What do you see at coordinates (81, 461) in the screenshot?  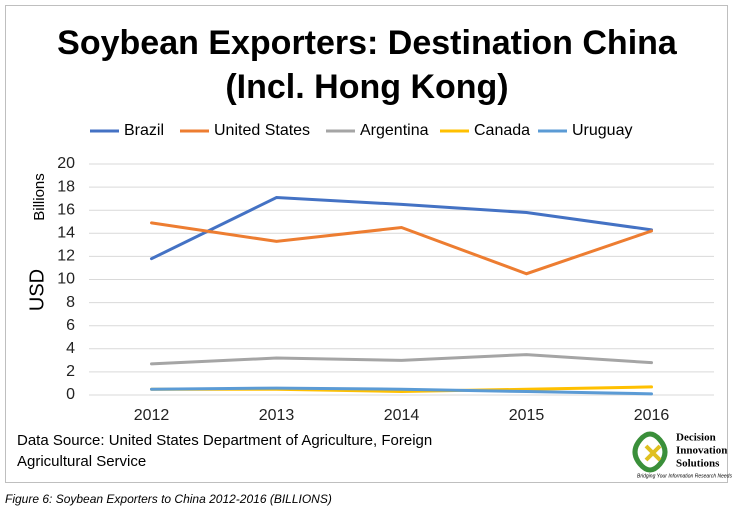 I see `source: Agricultural Service` at bounding box center [81, 461].